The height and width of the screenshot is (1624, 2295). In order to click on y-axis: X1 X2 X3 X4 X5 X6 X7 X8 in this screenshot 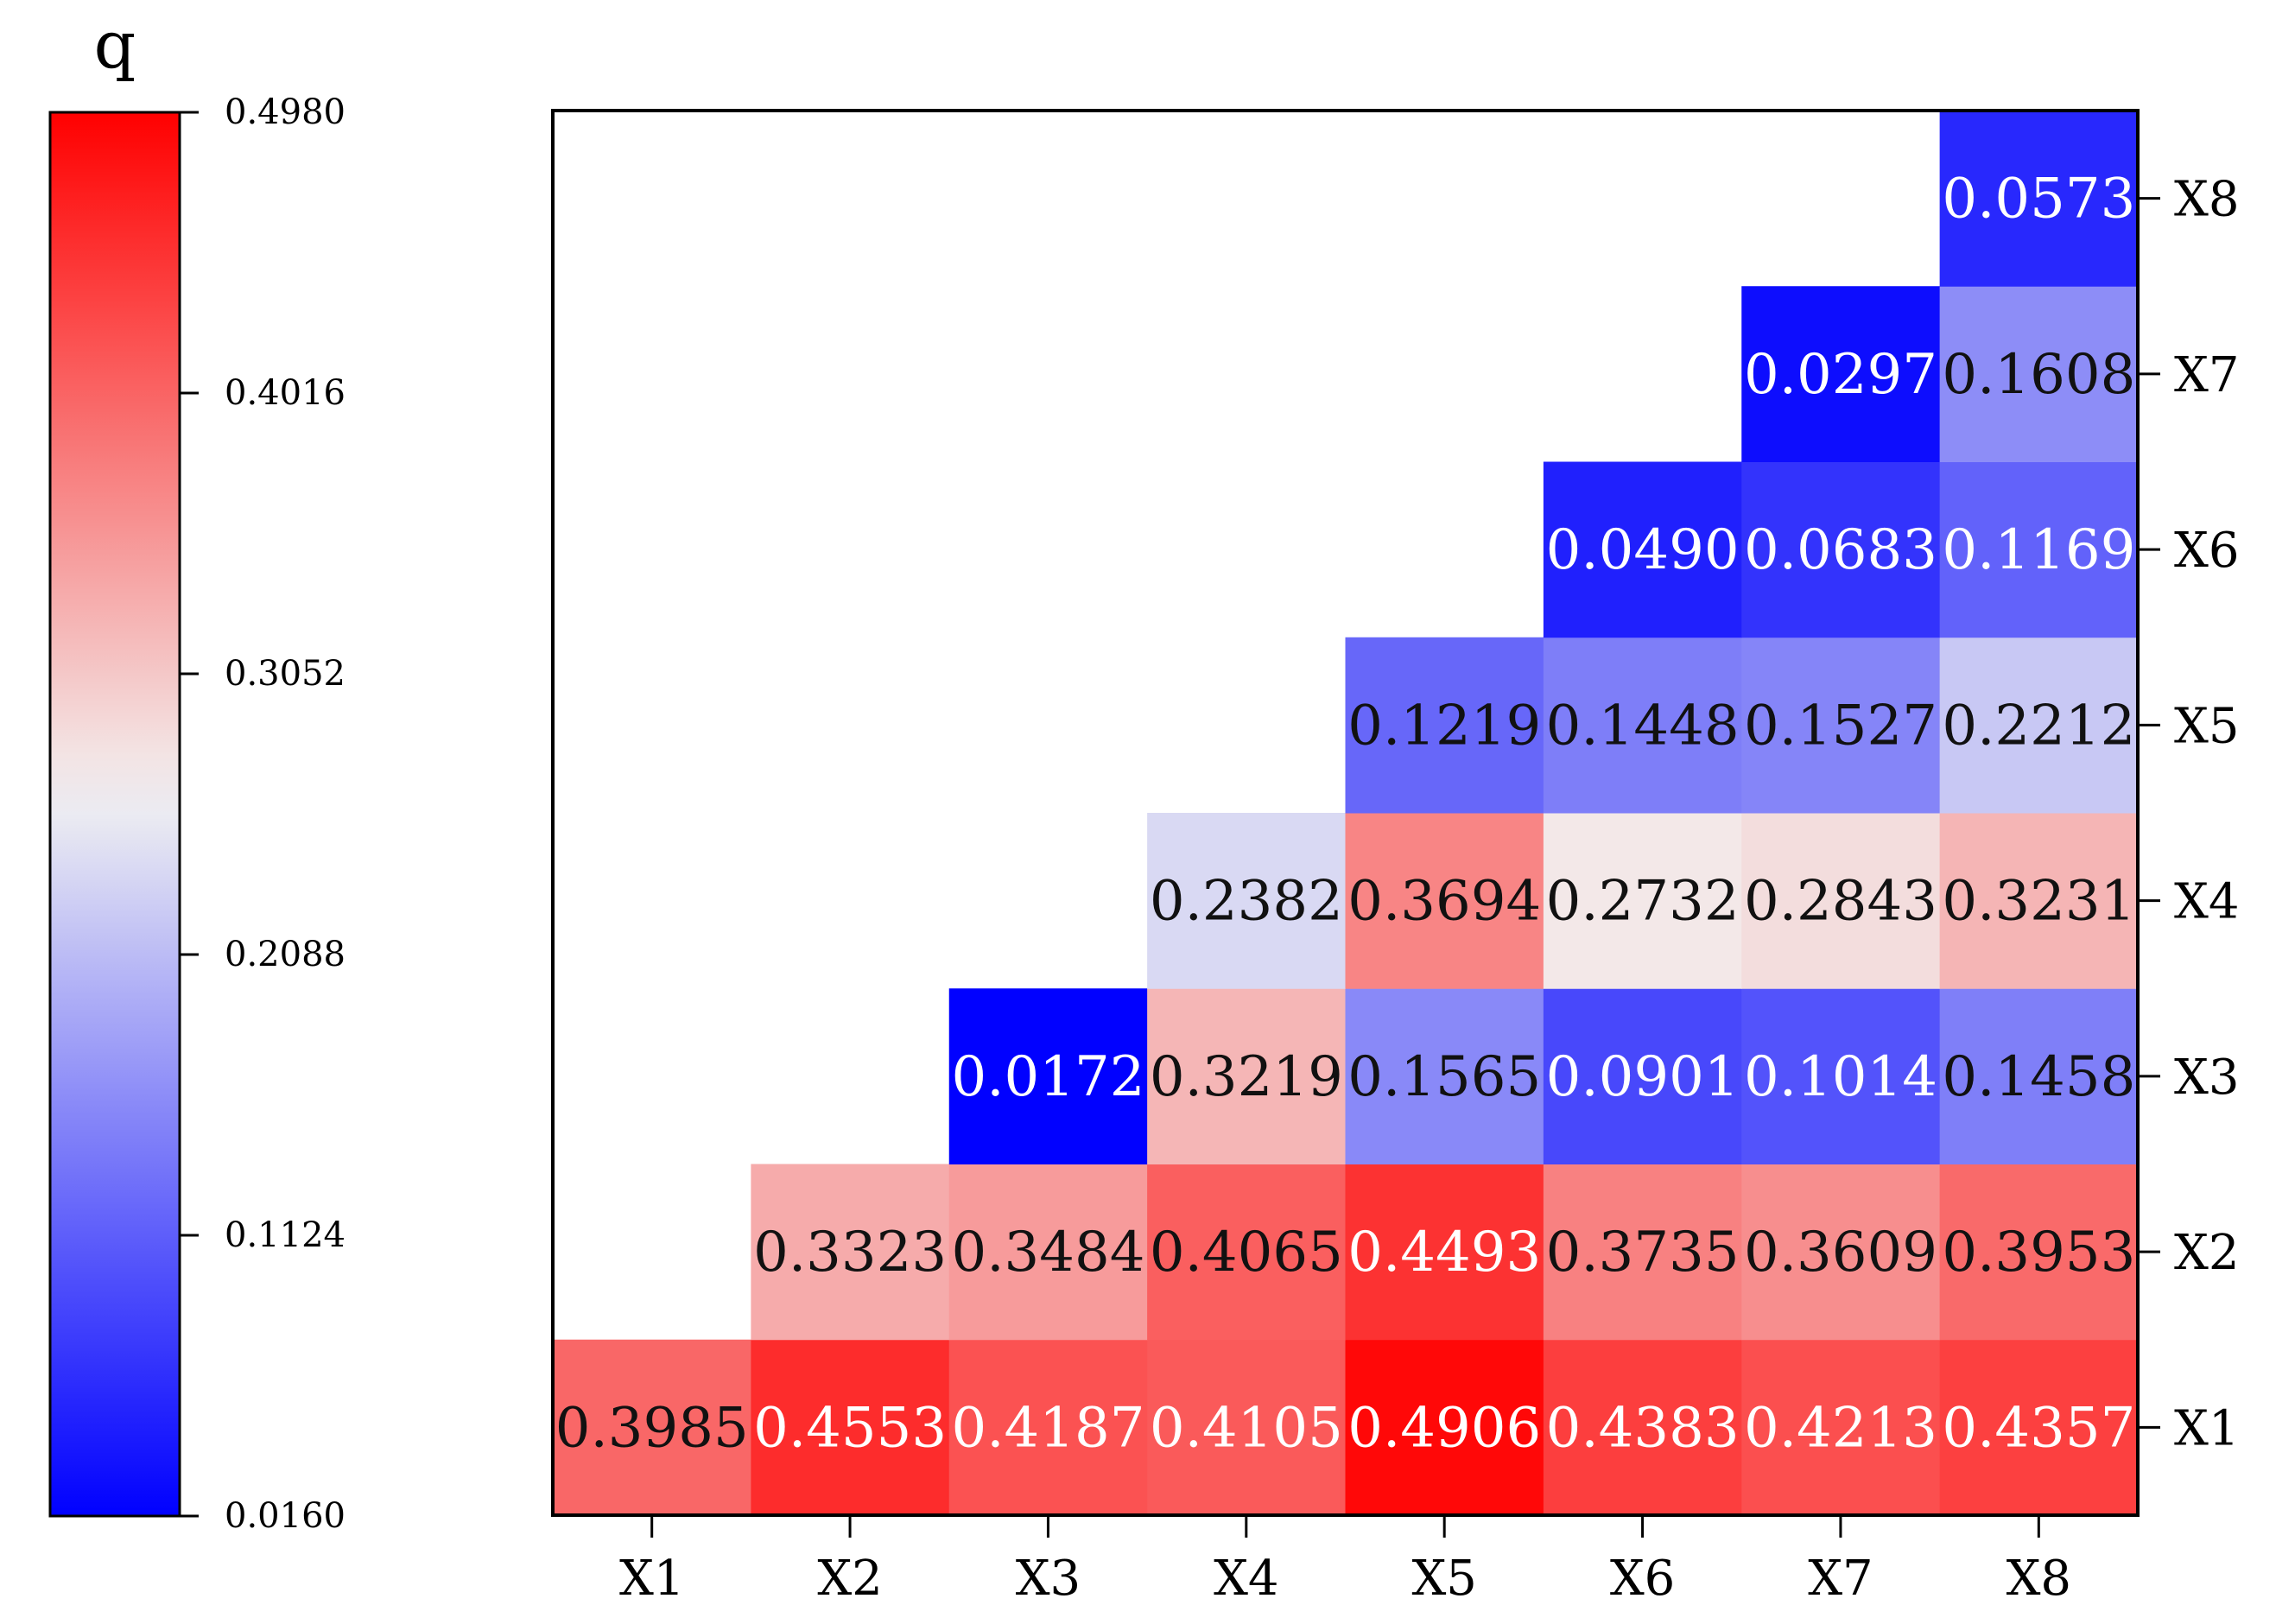, I will do `click(2189, 814)`.